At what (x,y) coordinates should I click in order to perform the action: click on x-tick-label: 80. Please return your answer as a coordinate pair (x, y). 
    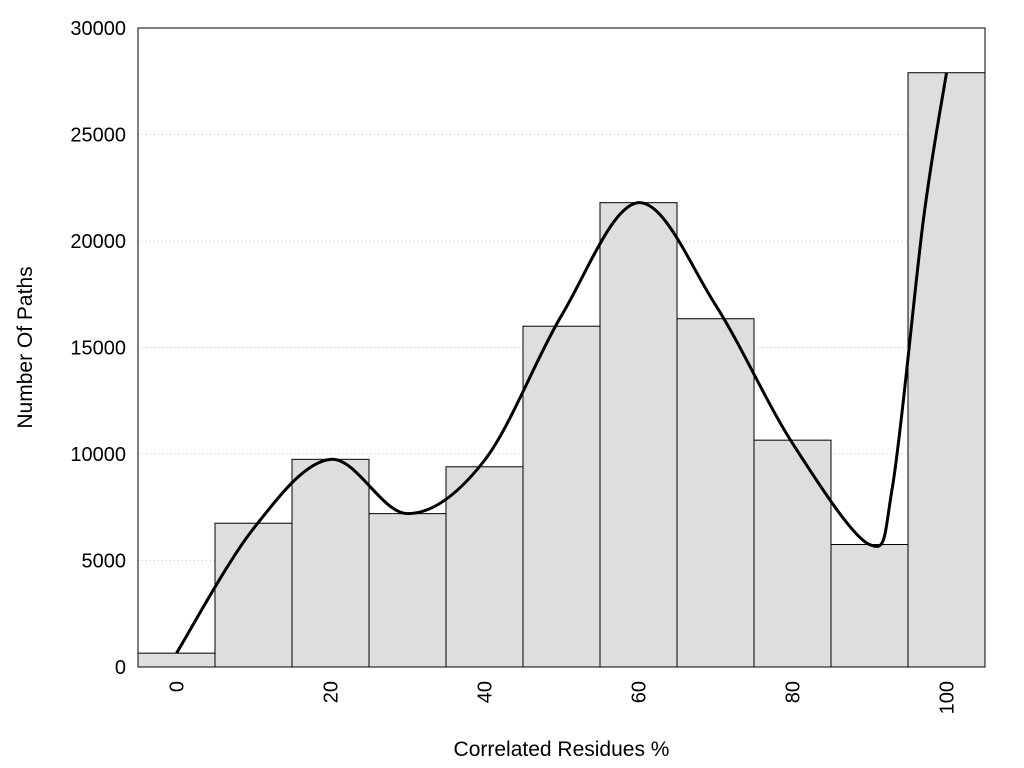
    Looking at the image, I should click on (794, 692).